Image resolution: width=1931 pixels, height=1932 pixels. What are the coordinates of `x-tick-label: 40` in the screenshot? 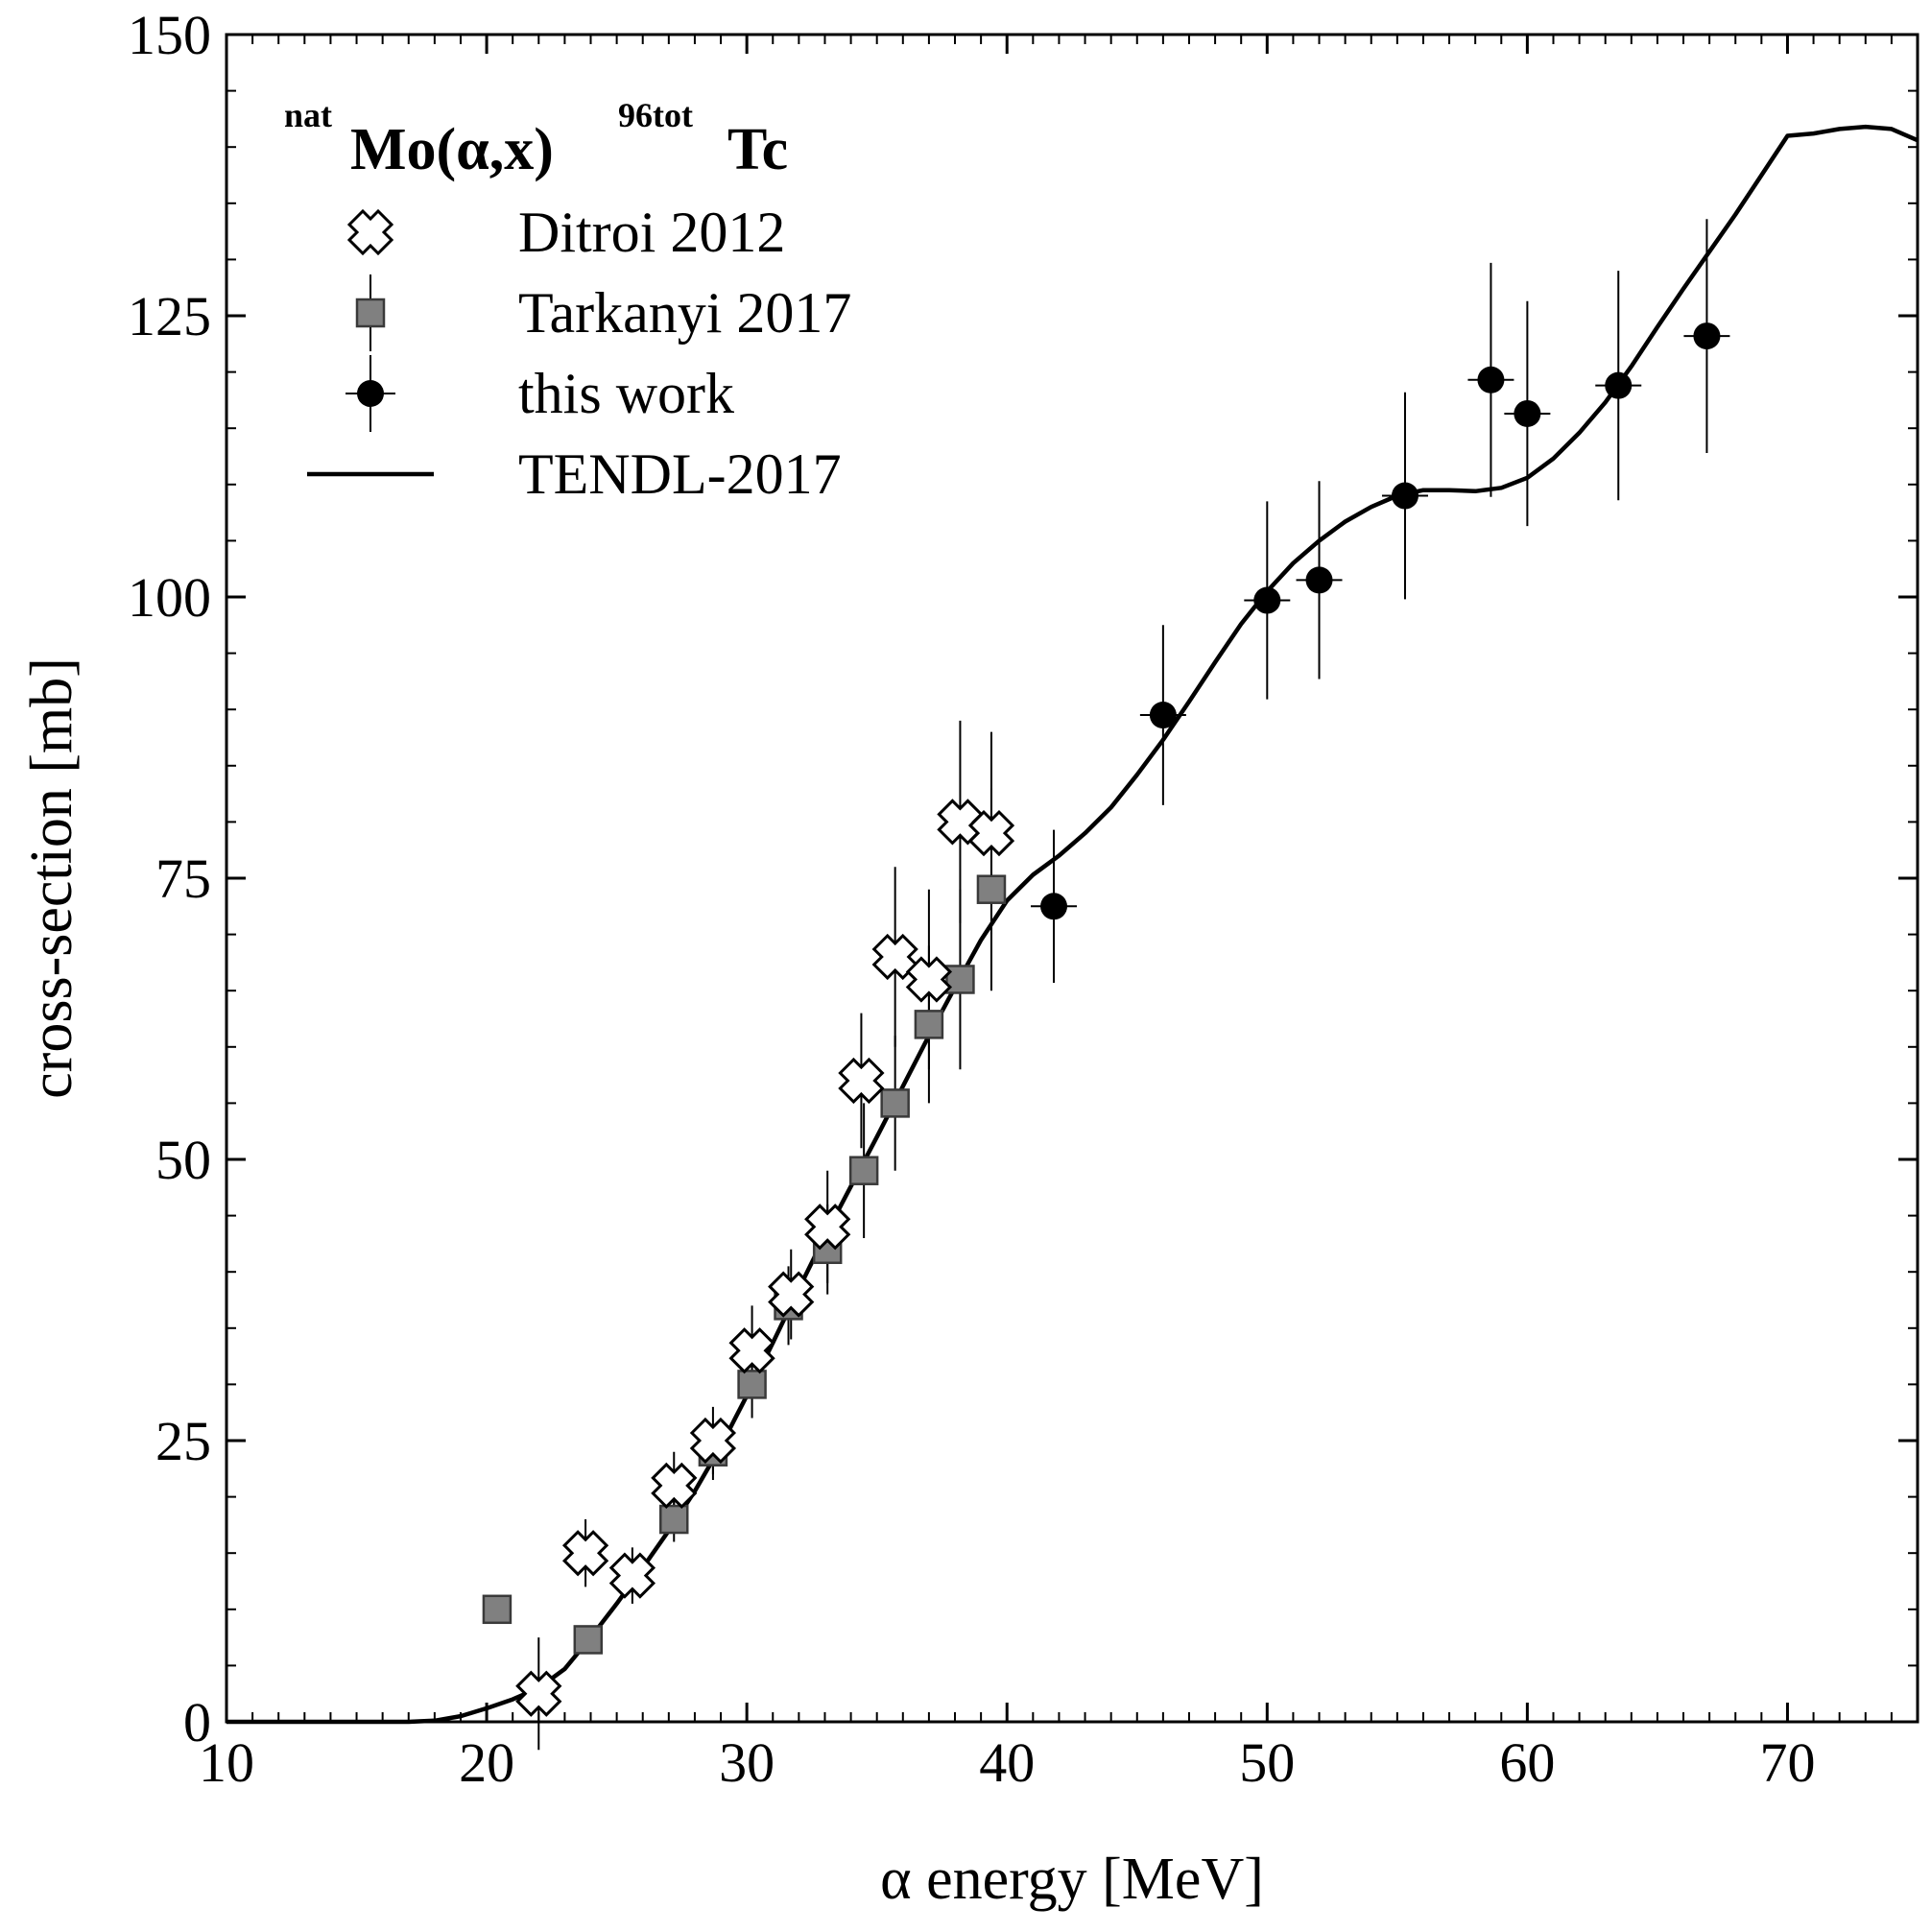 It's located at (1007, 1762).